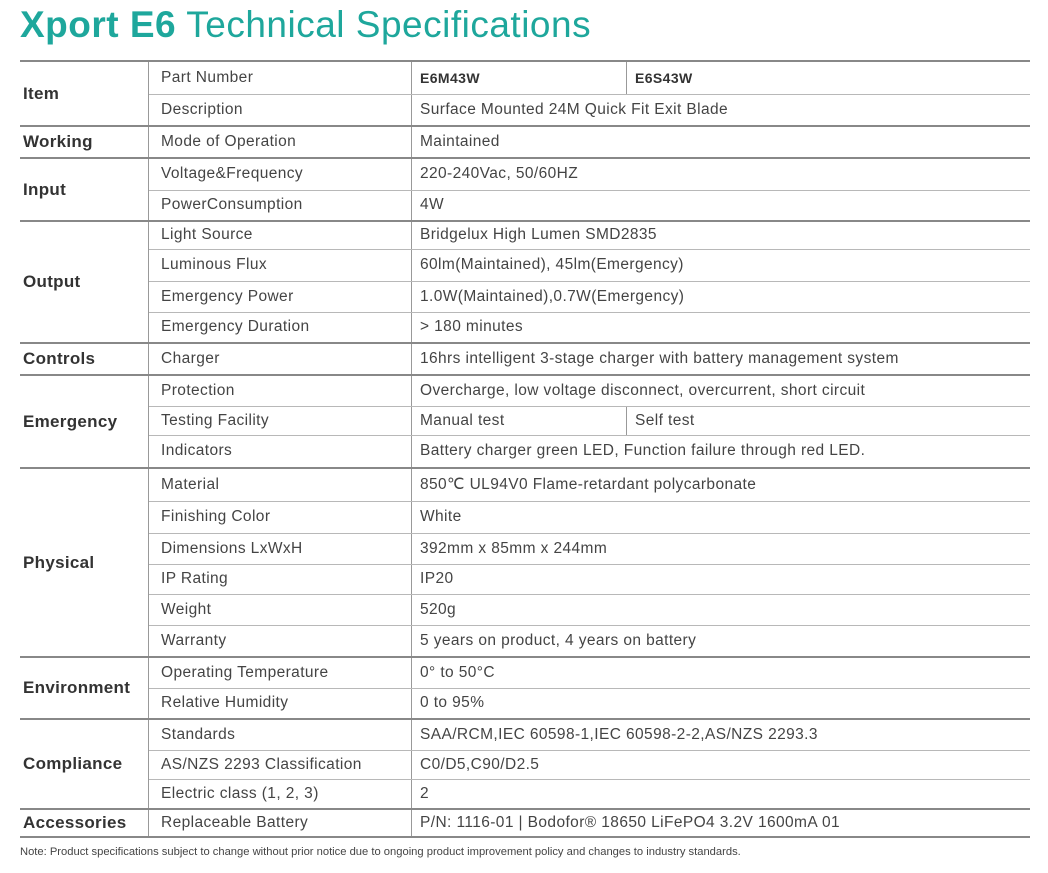 The width and height of the screenshot is (1048, 873). I want to click on spec-label: Operating Temperature, so click(280, 673).